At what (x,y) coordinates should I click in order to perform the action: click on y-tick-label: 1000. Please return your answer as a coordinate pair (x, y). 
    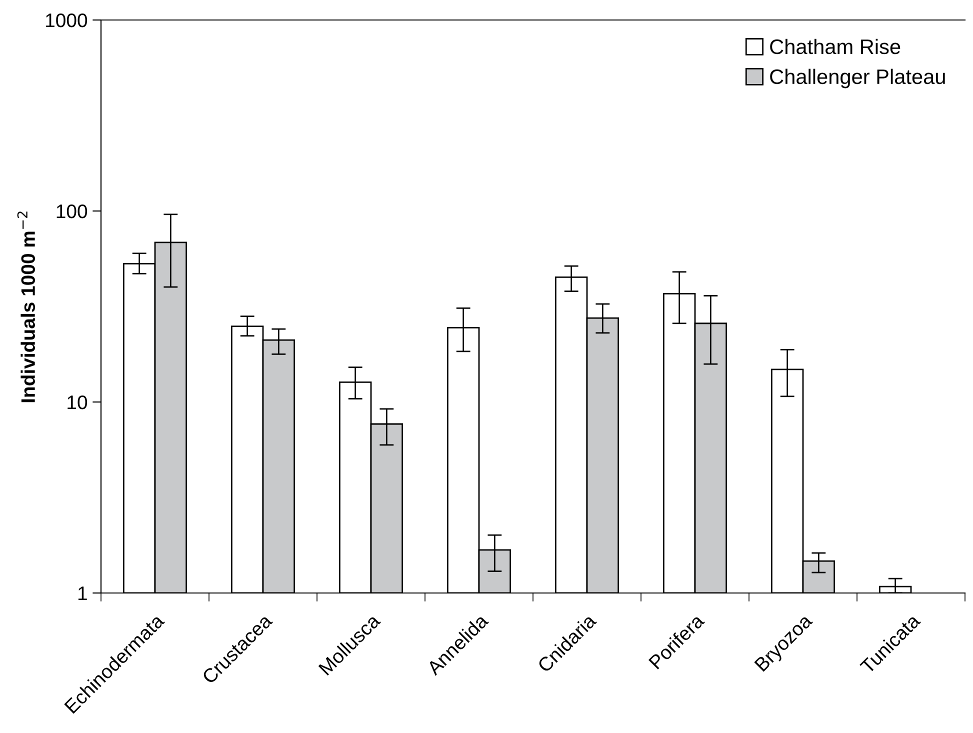
    Looking at the image, I should click on (67, 20).